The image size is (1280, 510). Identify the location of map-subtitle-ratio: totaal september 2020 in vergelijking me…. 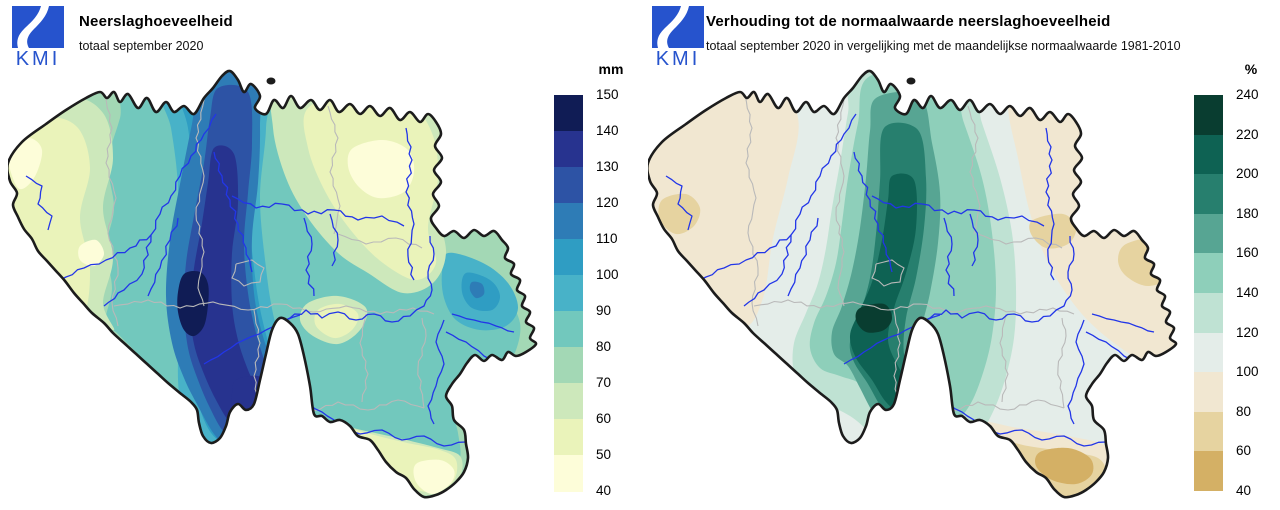
(943, 46).